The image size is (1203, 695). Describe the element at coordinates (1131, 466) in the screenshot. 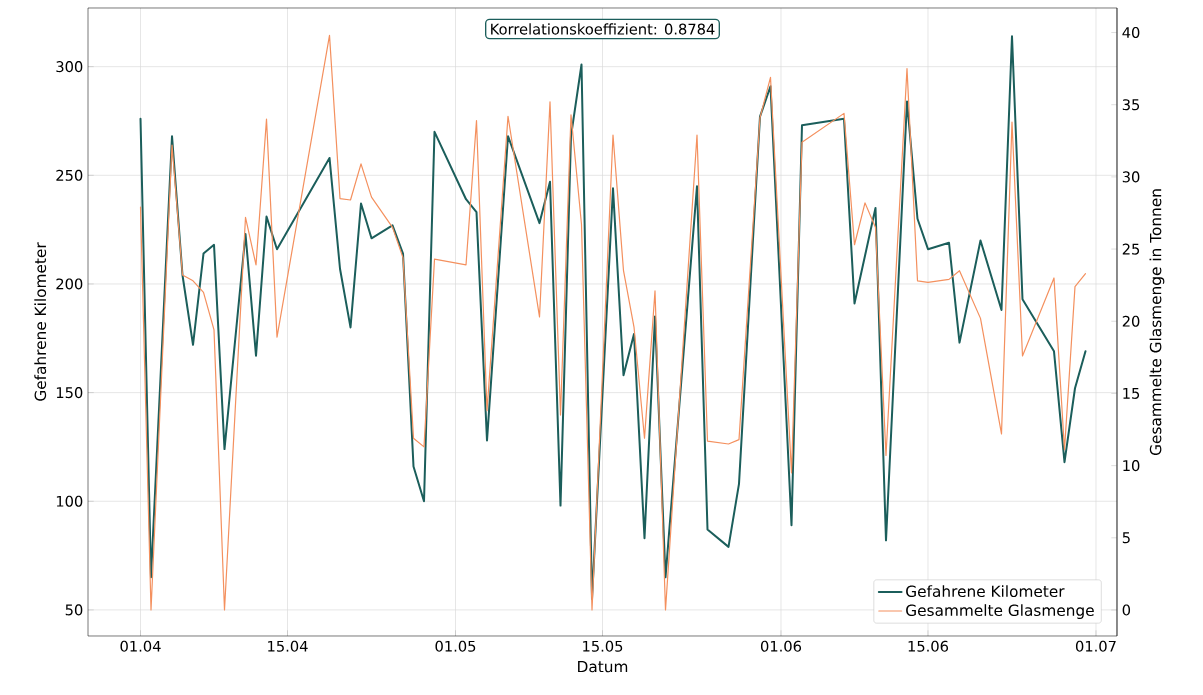

I see `y2-tick-label: 10` at that location.